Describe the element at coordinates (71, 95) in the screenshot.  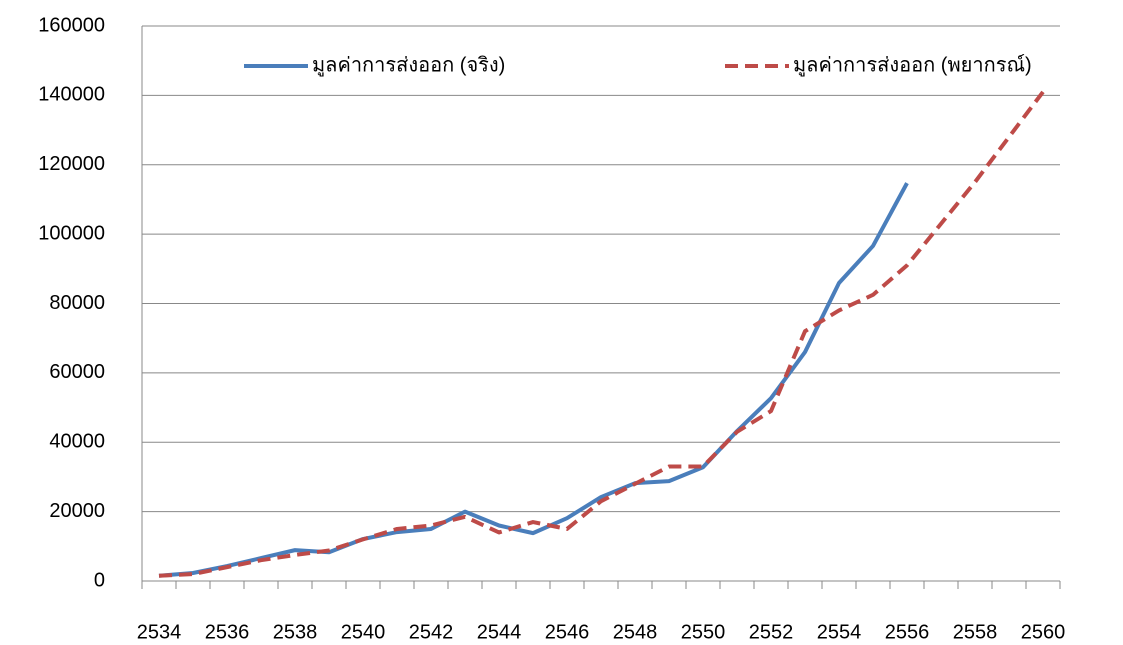
I see `y-tick-label: 140000` at that location.